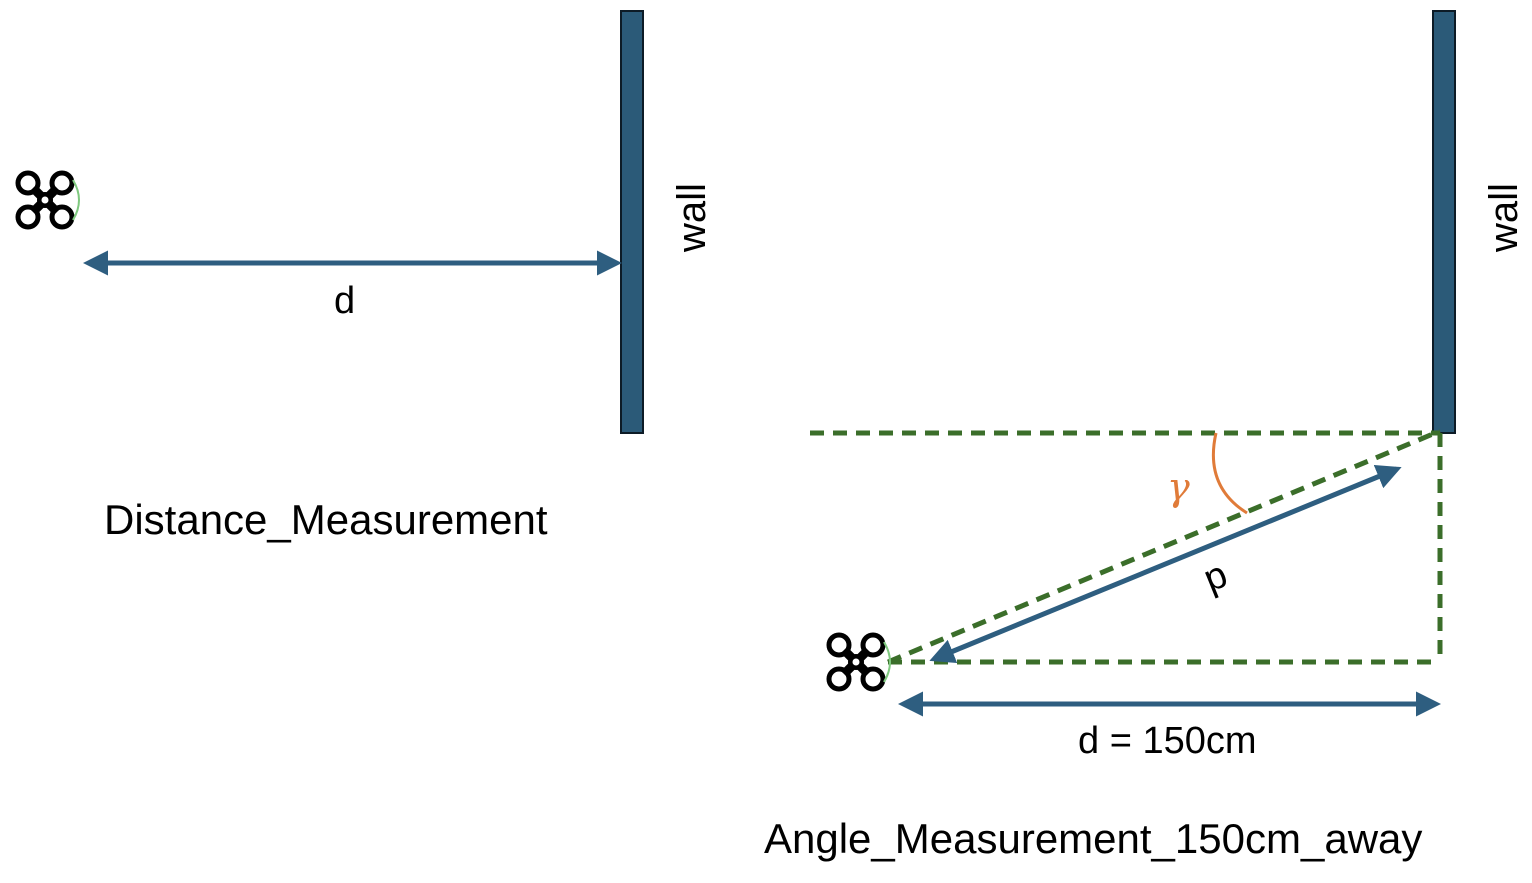 The image size is (1532, 883). I want to click on right-wall-label: wall, so click(1504, 217).